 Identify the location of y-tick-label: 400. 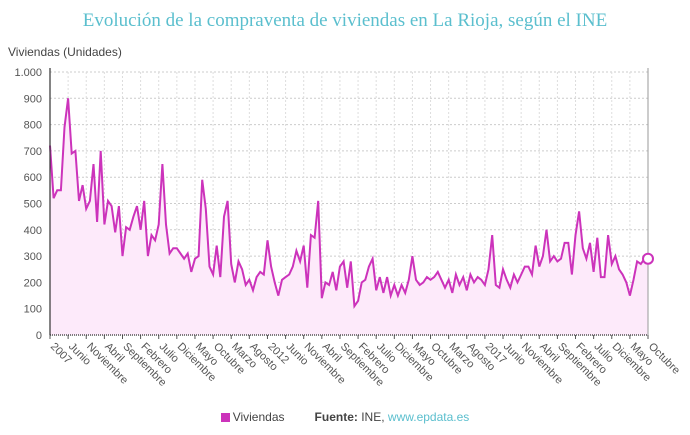
(33, 231).